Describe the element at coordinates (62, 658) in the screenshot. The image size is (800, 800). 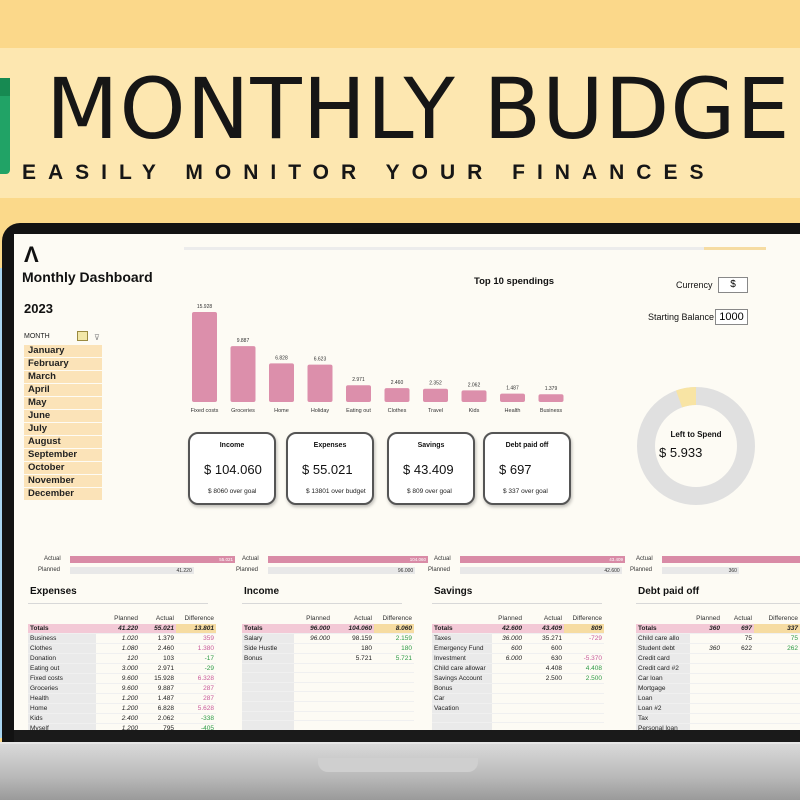
I see `row-category: Donation` at that location.